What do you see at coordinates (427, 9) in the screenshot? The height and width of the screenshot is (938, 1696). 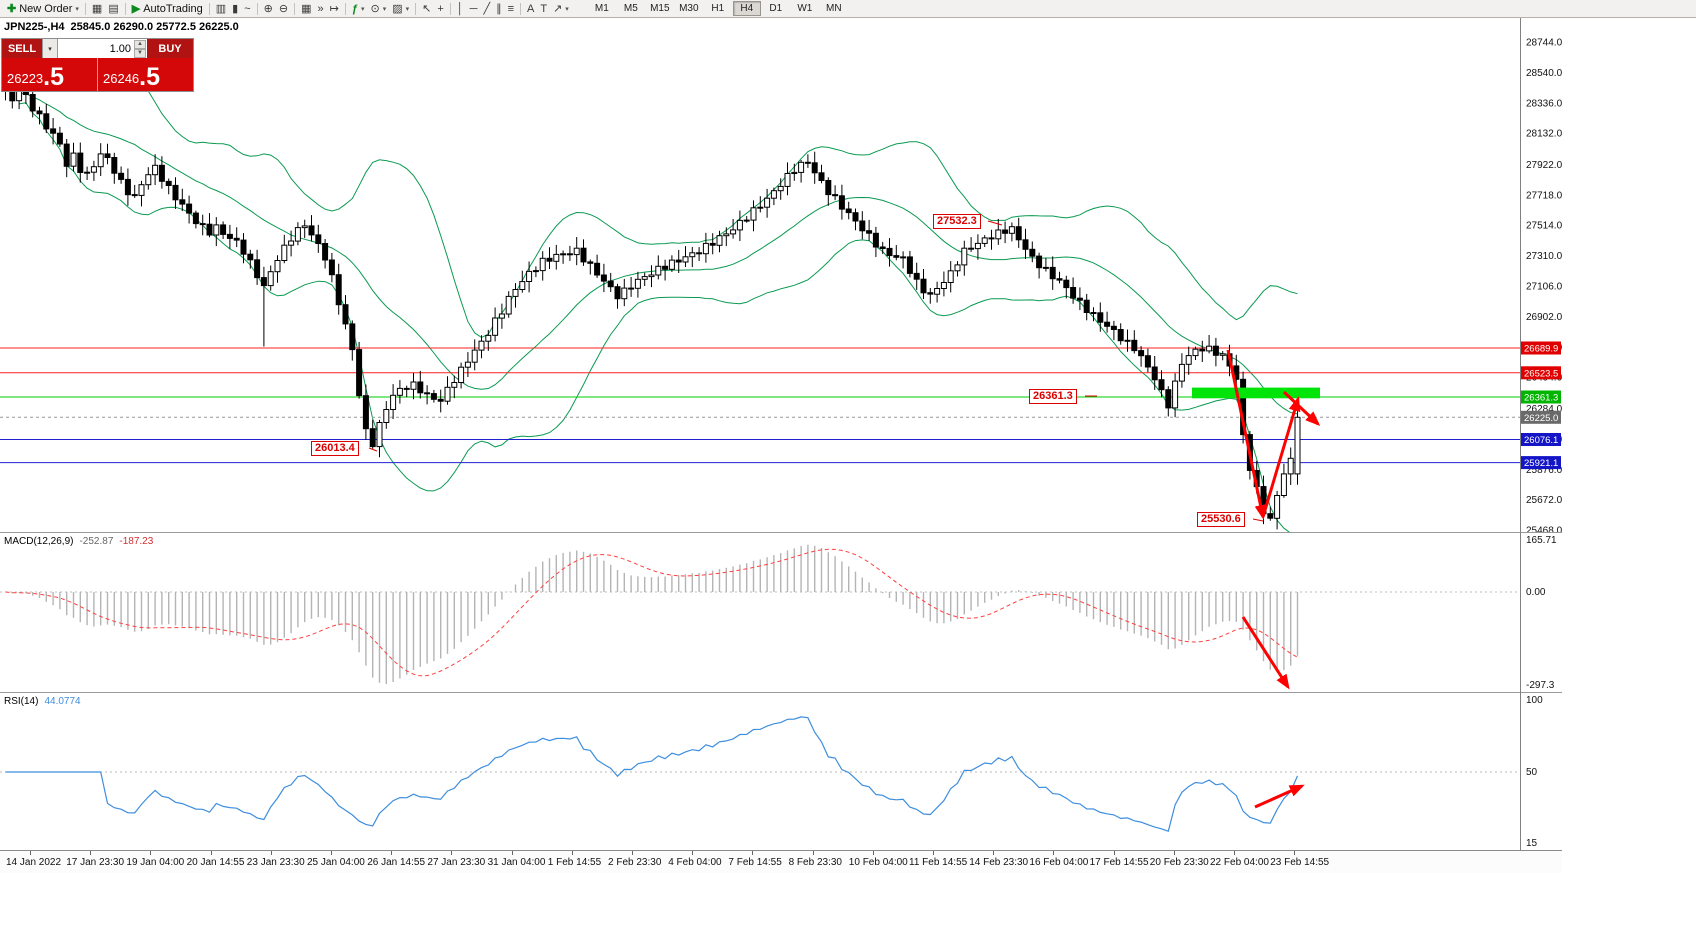 I see `cursor-icon: ↖` at bounding box center [427, 9].